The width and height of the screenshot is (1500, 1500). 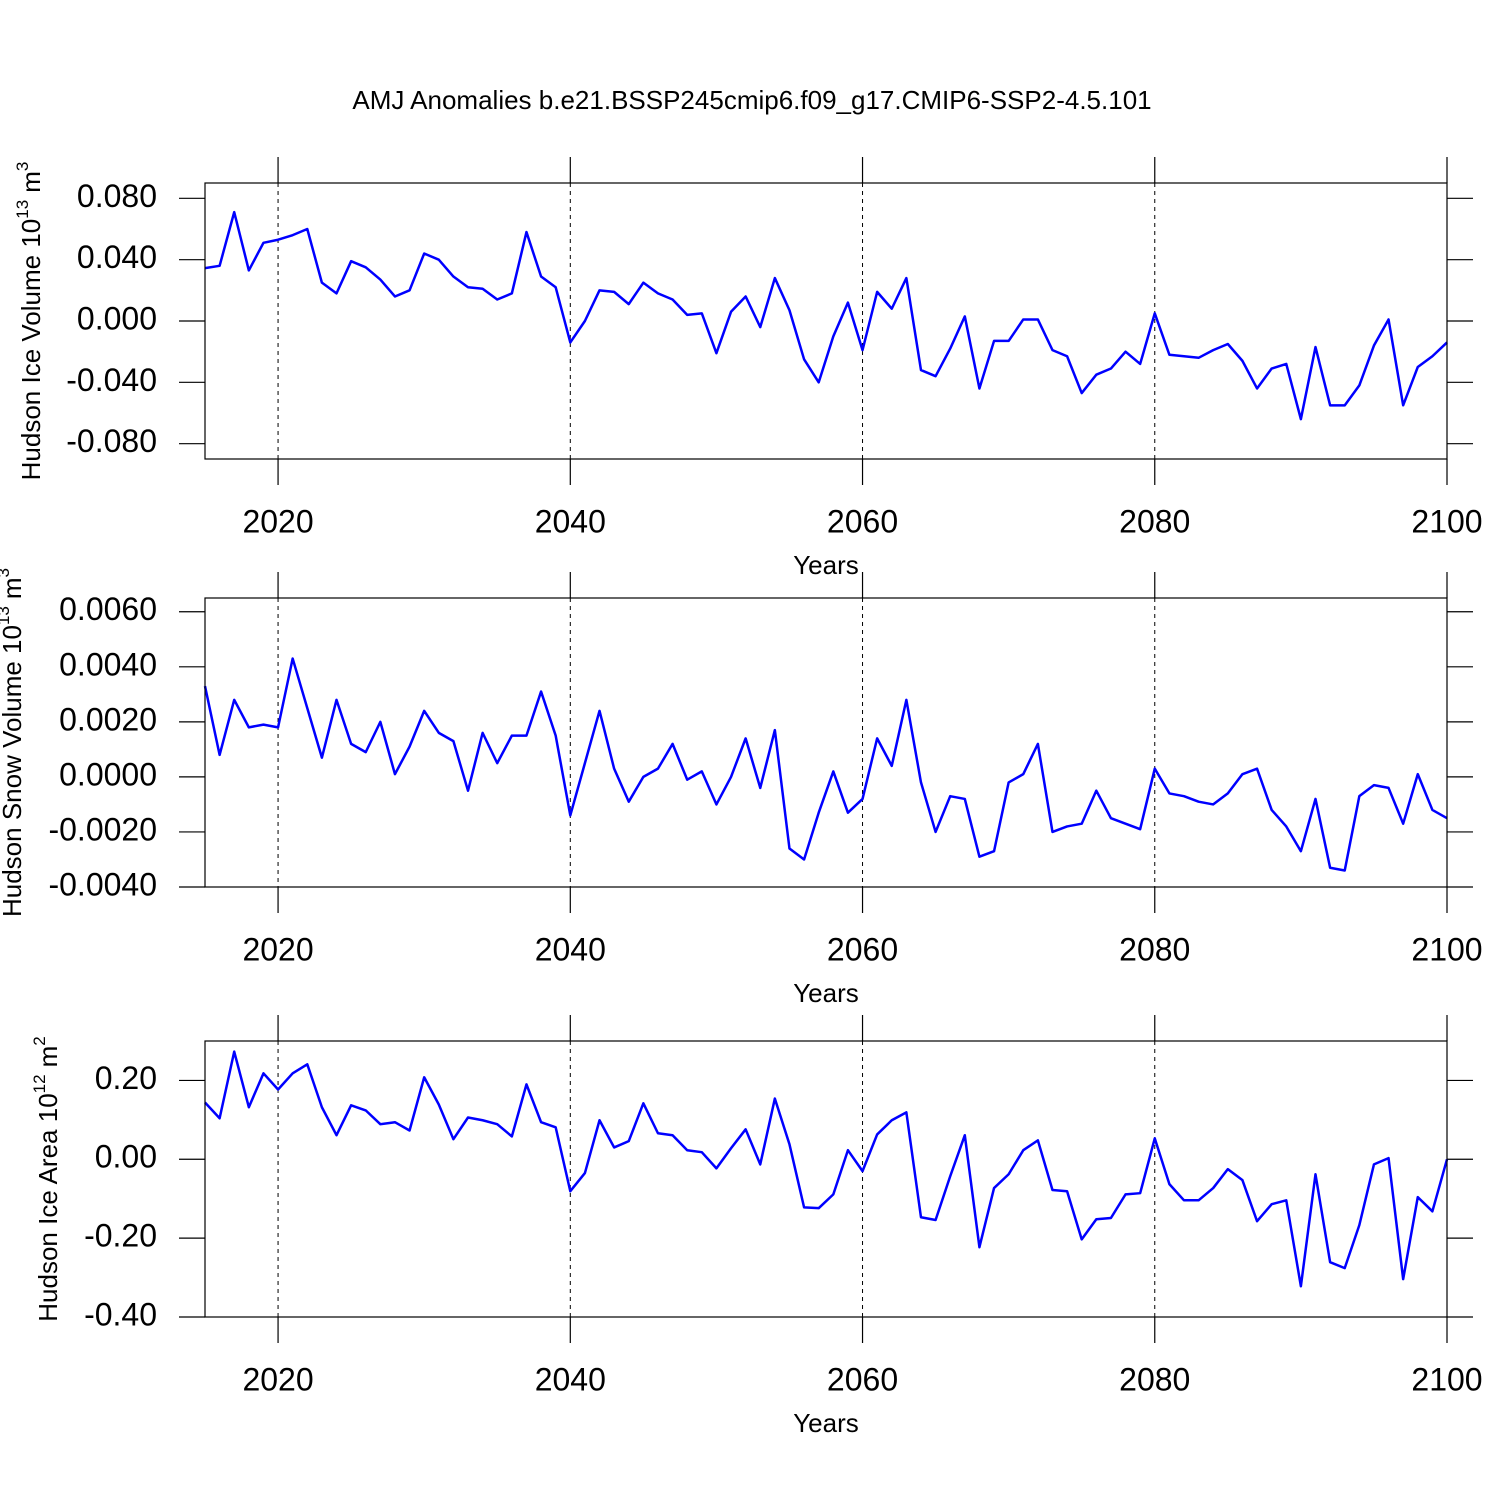 I want to click on y-tick-label: 0.00, so click(x=126, y=1157).